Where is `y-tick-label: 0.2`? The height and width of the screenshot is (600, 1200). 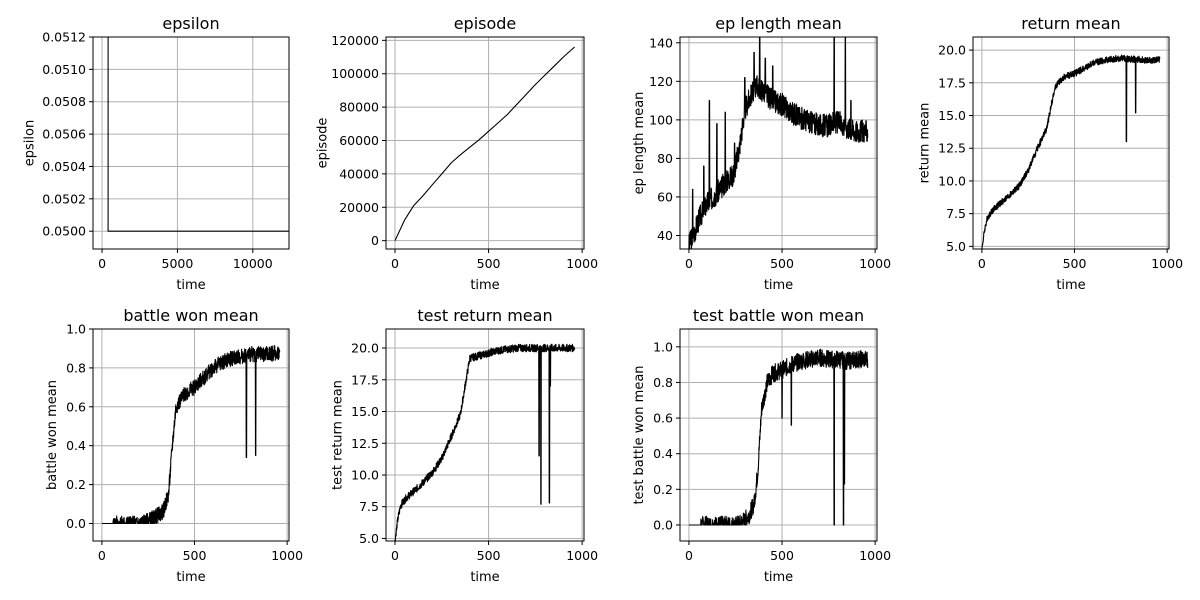
y-tick-label: 0.2 is located at coordinates (76, 484).